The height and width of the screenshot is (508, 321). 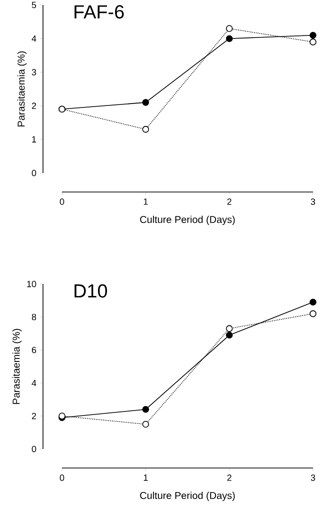 What do you see at coordinates (34, 317) in the screenshot?
I see `y-tick-label: 8` at bounding box center [34, 317].